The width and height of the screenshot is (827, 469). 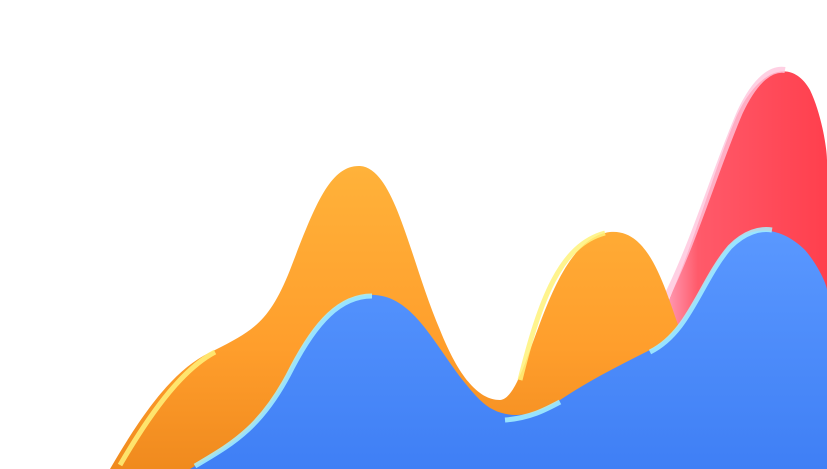 I want to click on red-wave-highlight, so click(x=724, y=184).